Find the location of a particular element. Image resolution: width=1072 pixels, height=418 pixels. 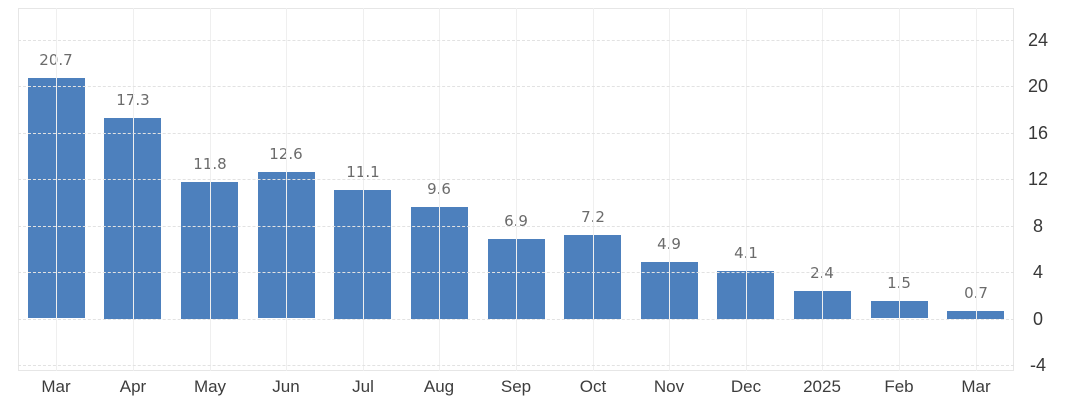

bar-value-label: 4.9 is located at coordinates (669, 244).